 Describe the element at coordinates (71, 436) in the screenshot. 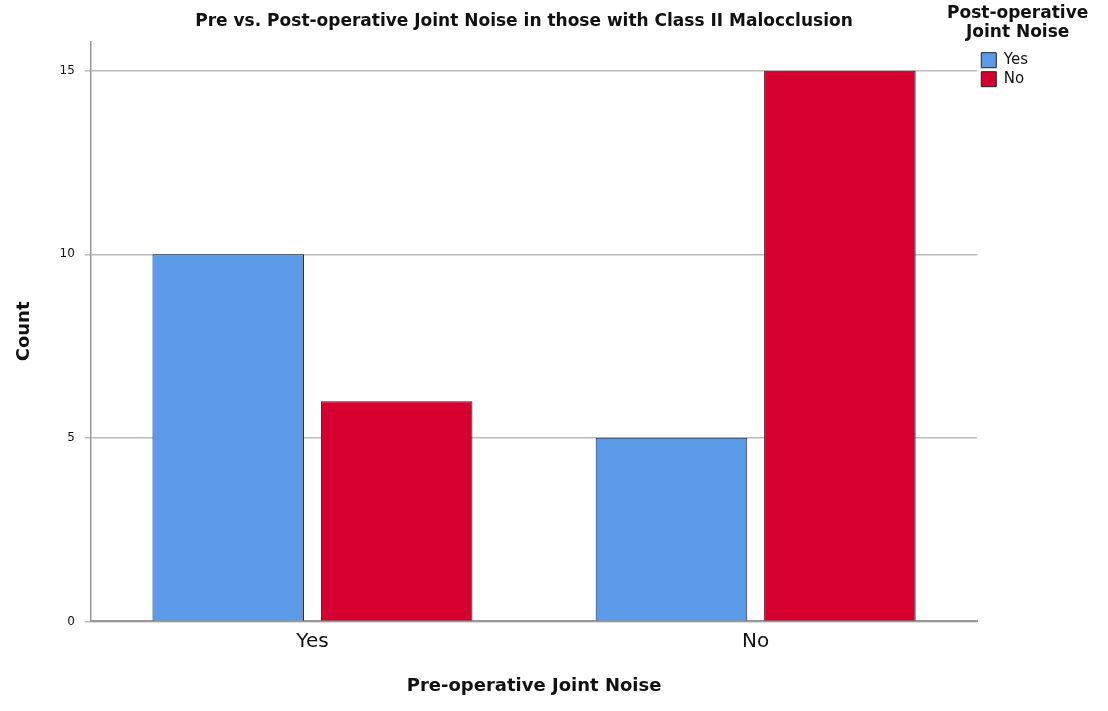

I see `y-tick-label: 5` at that location.